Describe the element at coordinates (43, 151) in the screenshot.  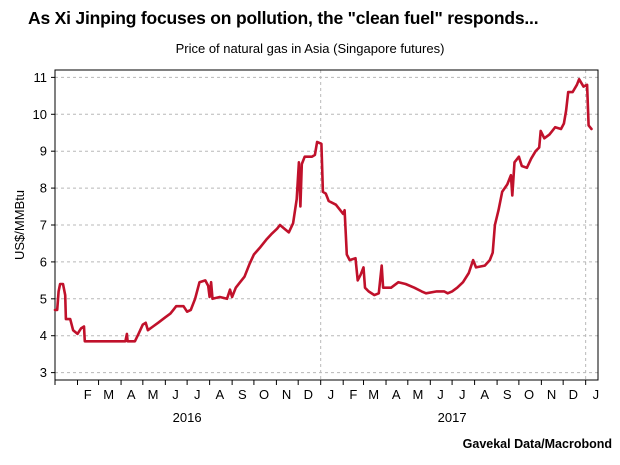
I see `y-tick-label: 9` at that location.